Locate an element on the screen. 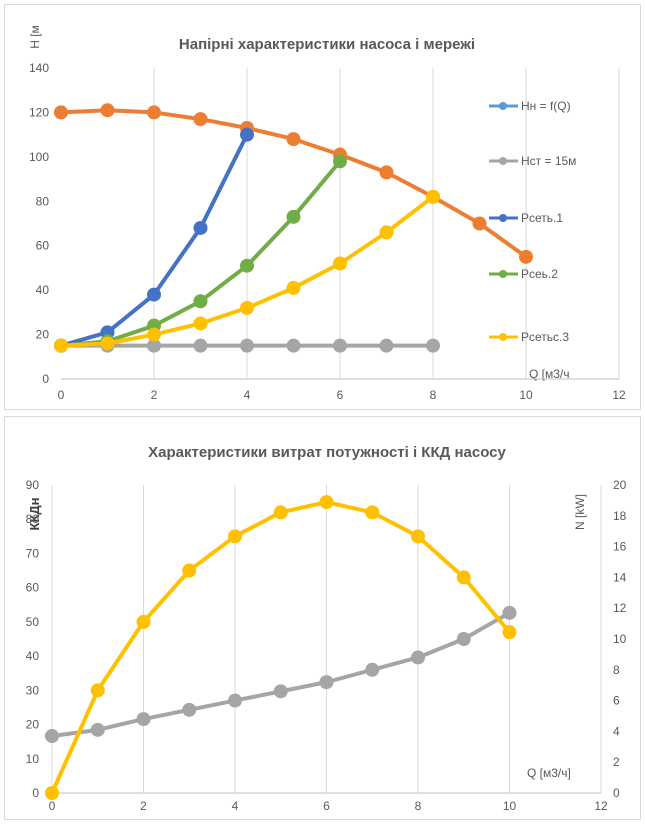 This screenshot has height=824, width=645. y2-tick-label: 8 is located at coordinates (616, 670).